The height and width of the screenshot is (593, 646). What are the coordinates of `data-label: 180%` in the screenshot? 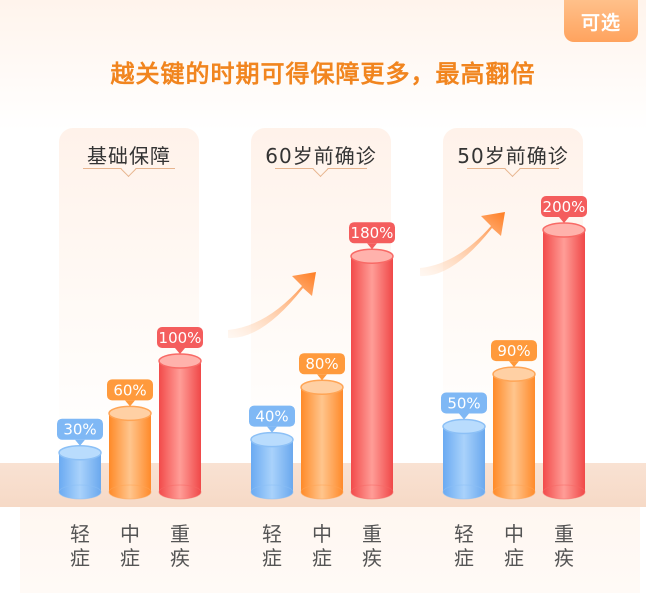 It's located at (372, 233).